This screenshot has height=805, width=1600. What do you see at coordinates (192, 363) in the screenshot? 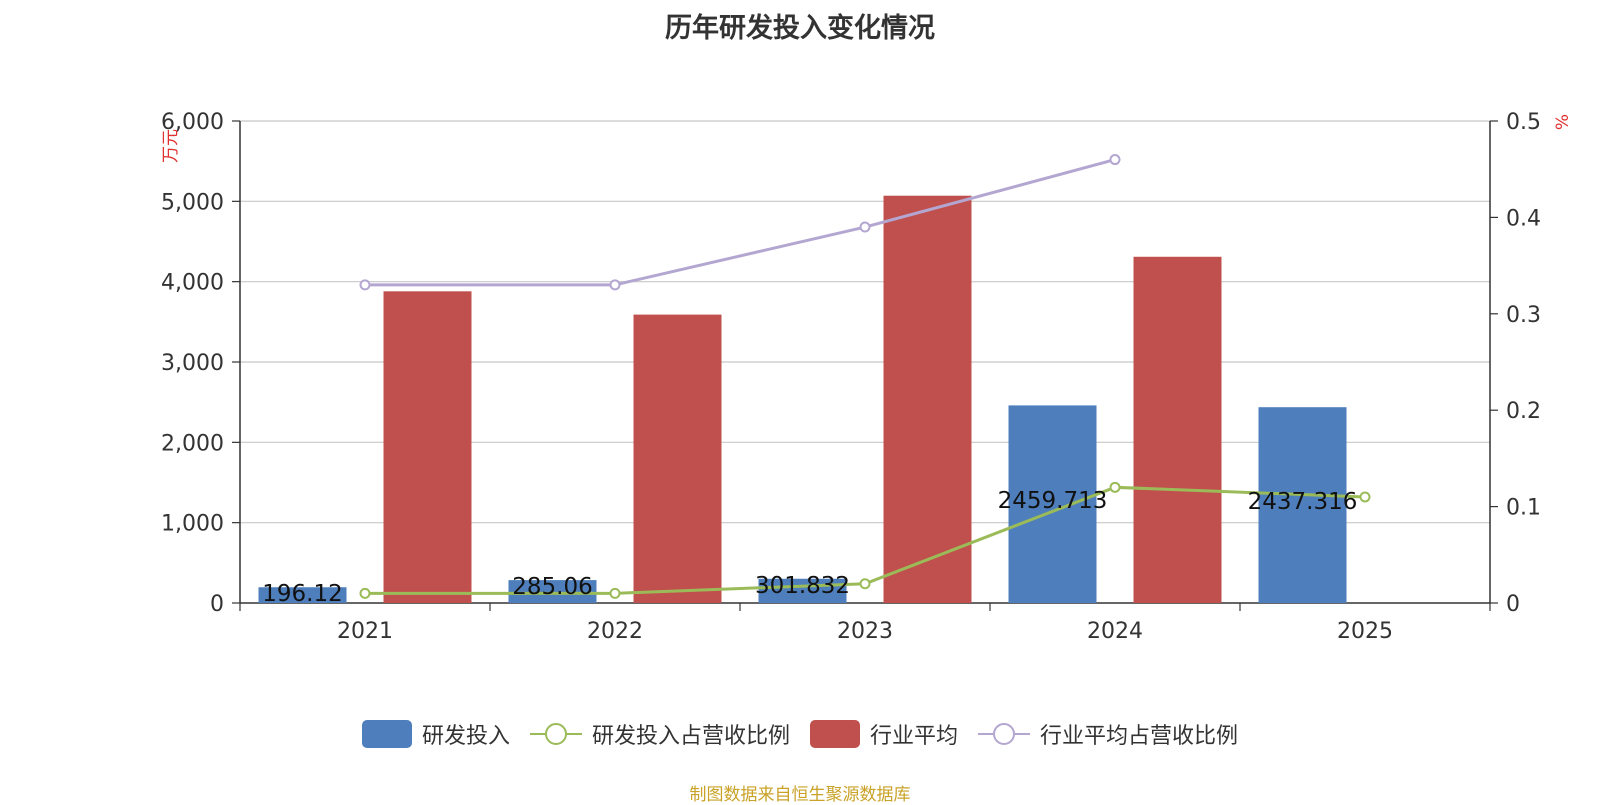
I see `left-axis-tick-label: 3,000` at bounding box center [192, 363].